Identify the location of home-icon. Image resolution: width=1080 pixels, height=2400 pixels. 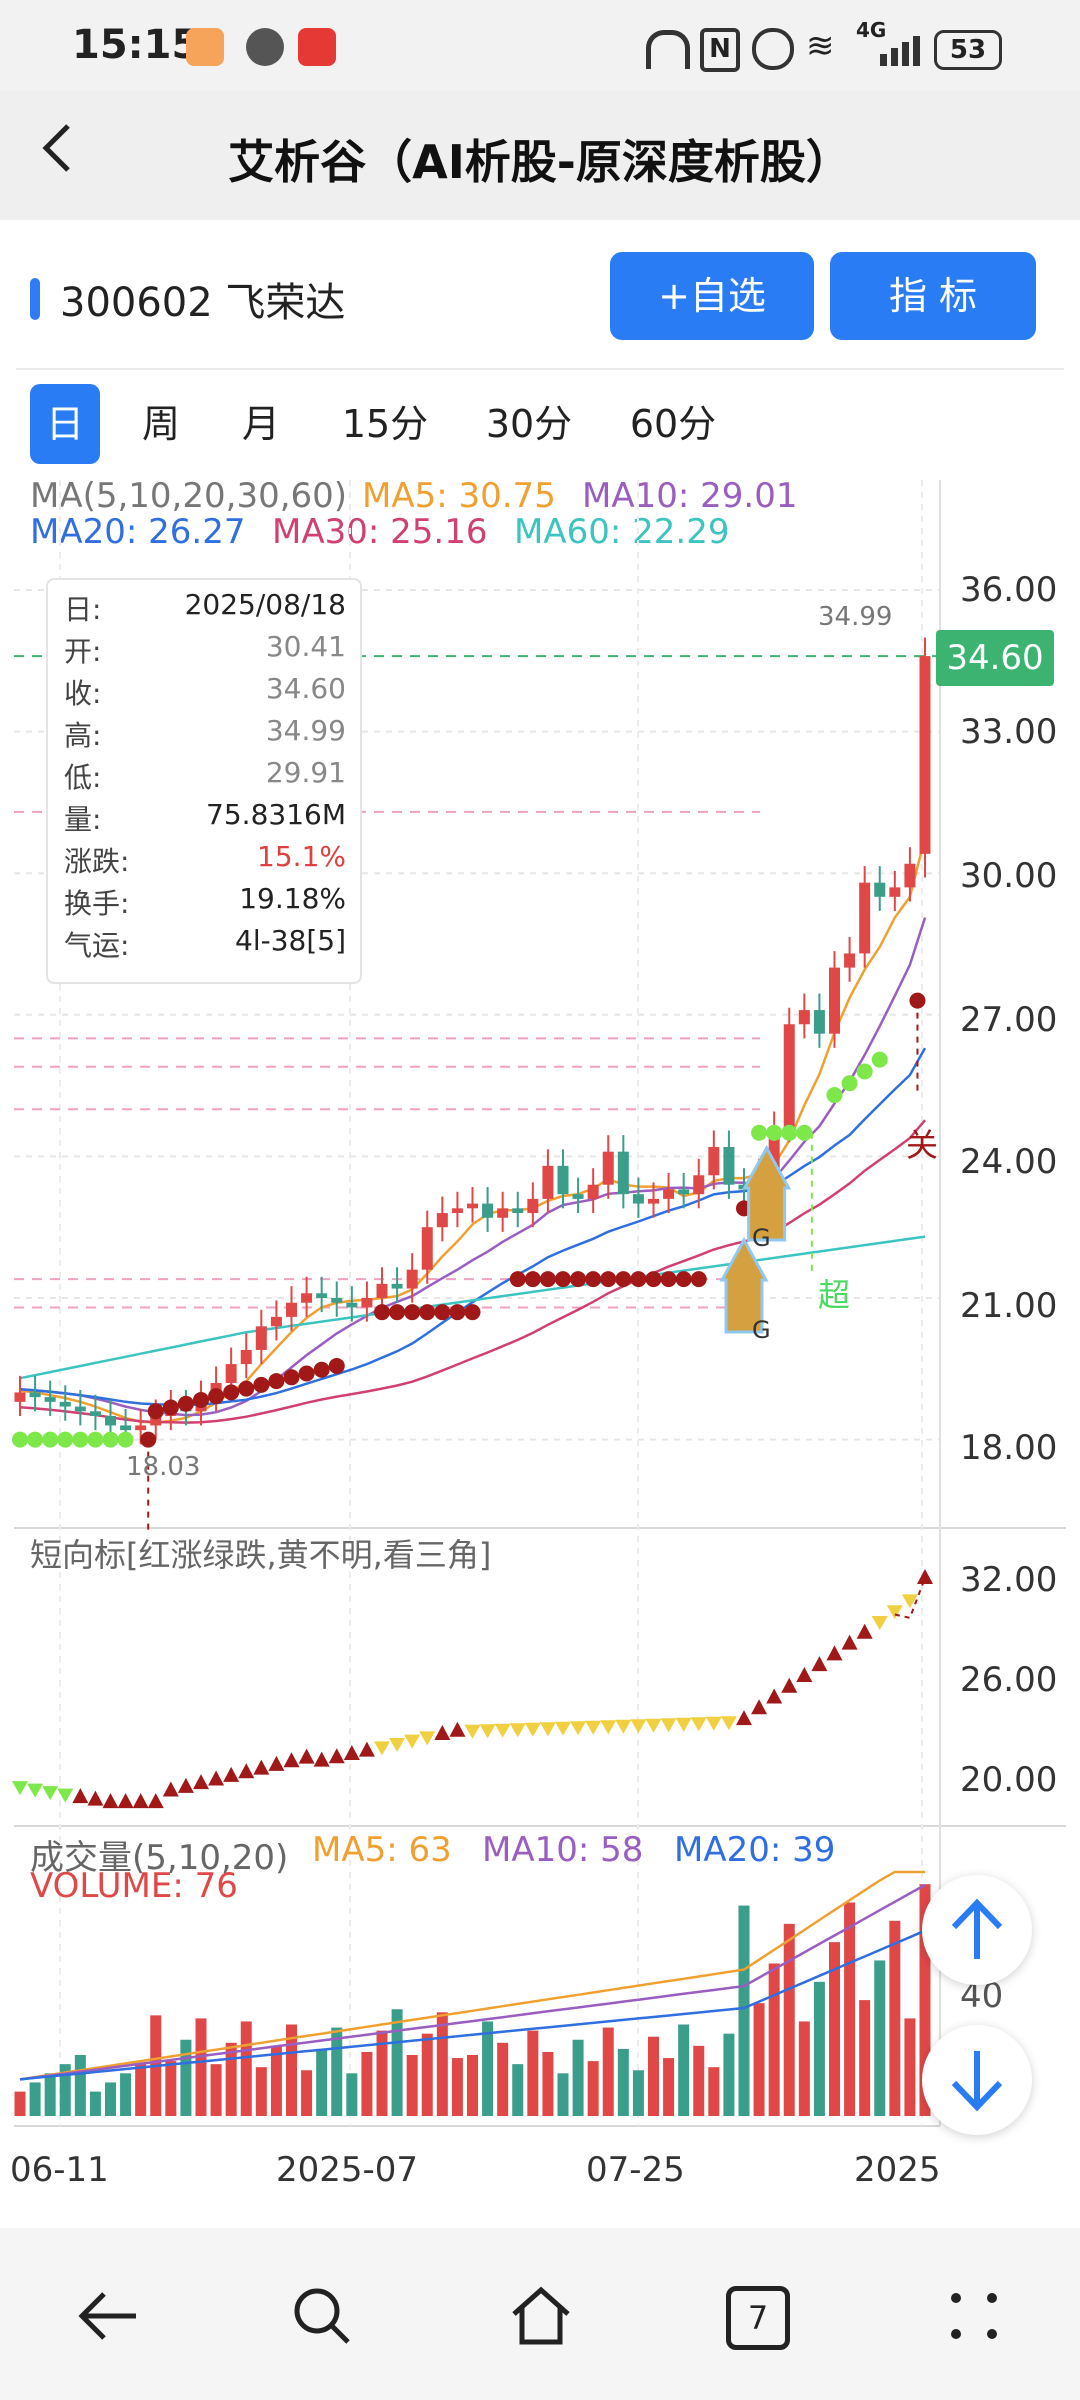
(541, 2315).